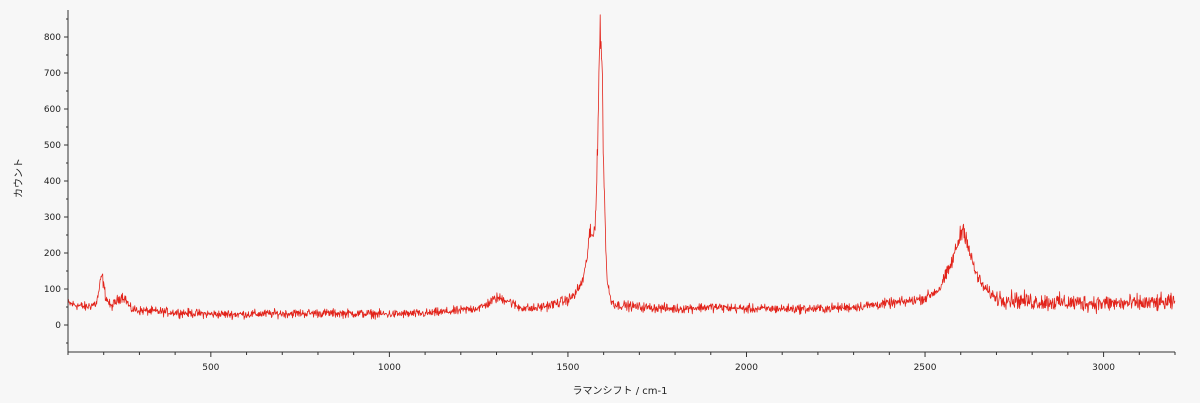 The image size is (1200, 403). What do you see at coordinates (621, 362) in the screenshot?
I see `x-axis-ticks: 500 1000 1500 2000 2500 3000` at bounding box center [621, 362].